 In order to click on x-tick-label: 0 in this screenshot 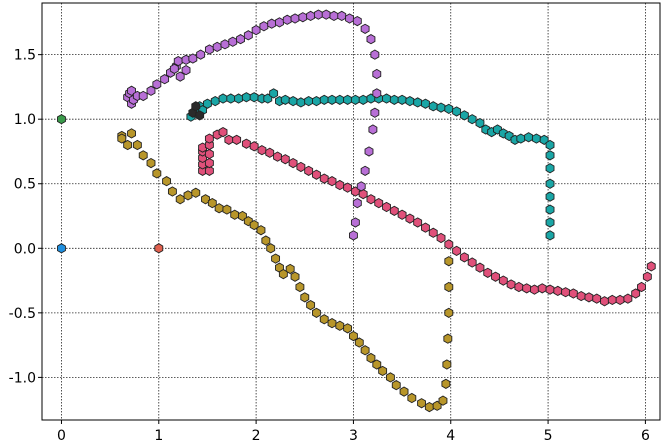, I will do `click(61, 436)`.